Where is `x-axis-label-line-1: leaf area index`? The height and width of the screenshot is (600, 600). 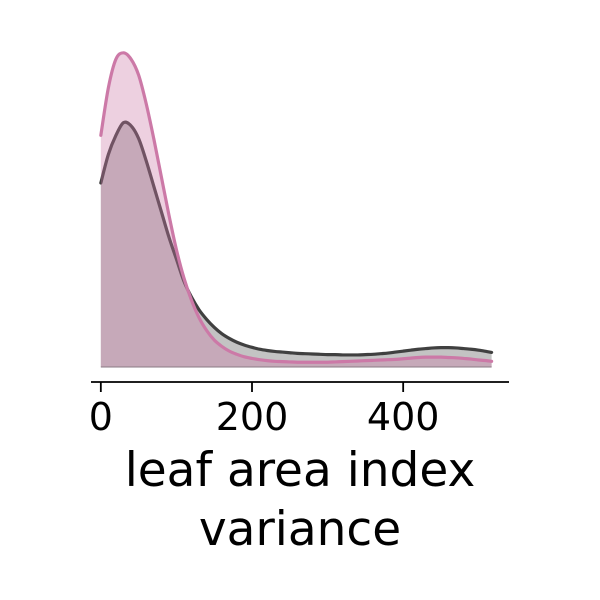
x-axis-label-line-1: leaf area index is located at coordinates (300, 470).